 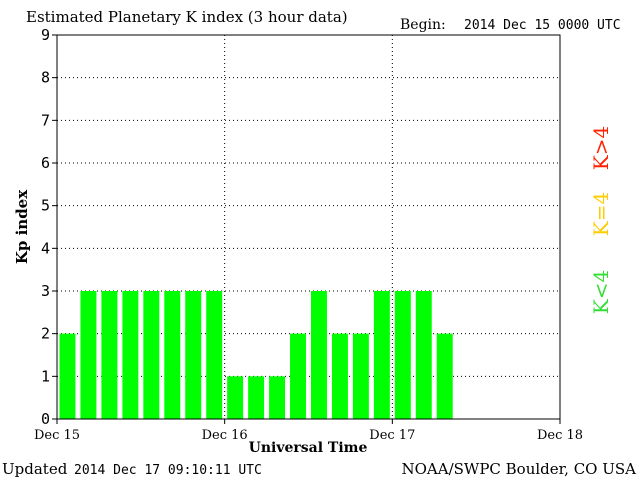 I want to click on updated-value: 2014 Dec 17 09:10:11 UTC, so click(x=168, y=470).